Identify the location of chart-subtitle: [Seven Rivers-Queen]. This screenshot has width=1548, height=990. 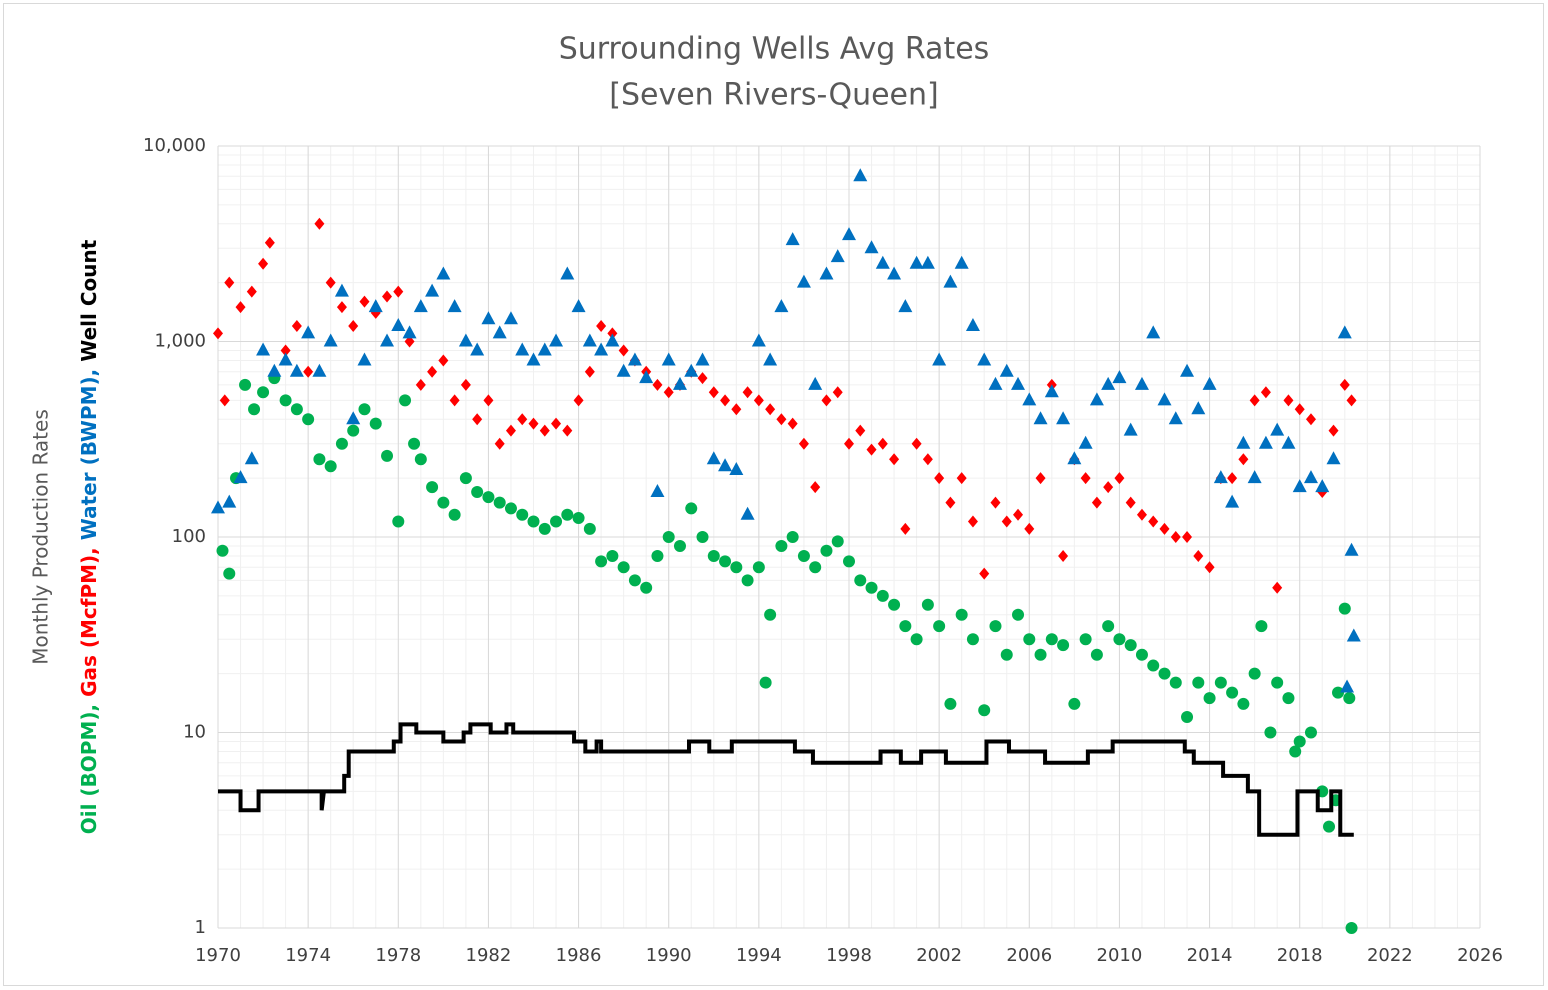
(774, 95).